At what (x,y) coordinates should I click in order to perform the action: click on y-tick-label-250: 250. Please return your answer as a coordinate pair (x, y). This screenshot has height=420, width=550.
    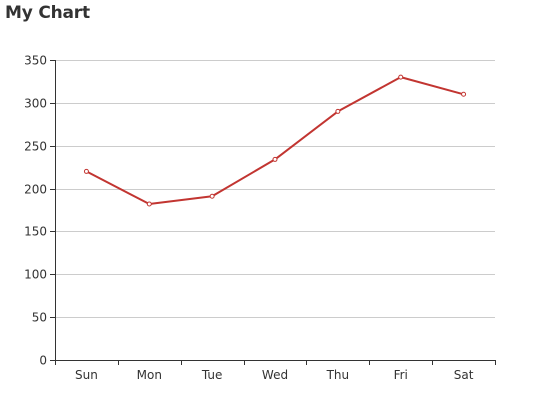
    Looking at the image, I should click on (35, 147).